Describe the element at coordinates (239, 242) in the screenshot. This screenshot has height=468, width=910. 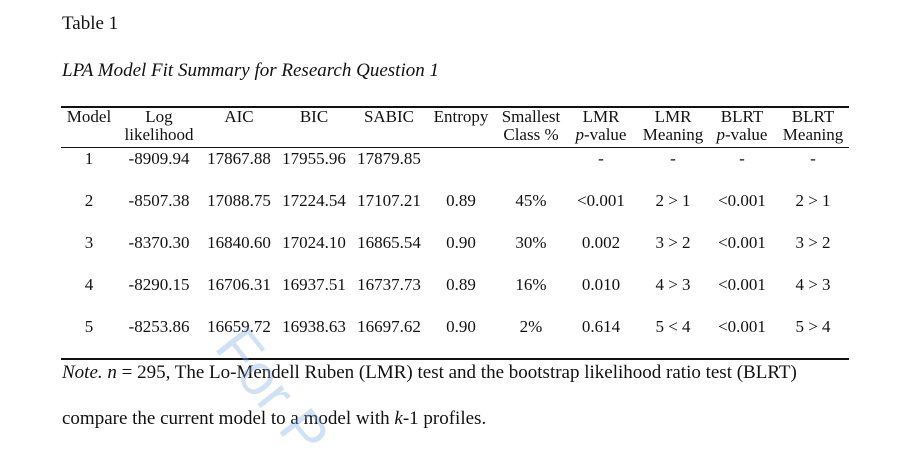
I see `table-cell: 16840.60` at that location.